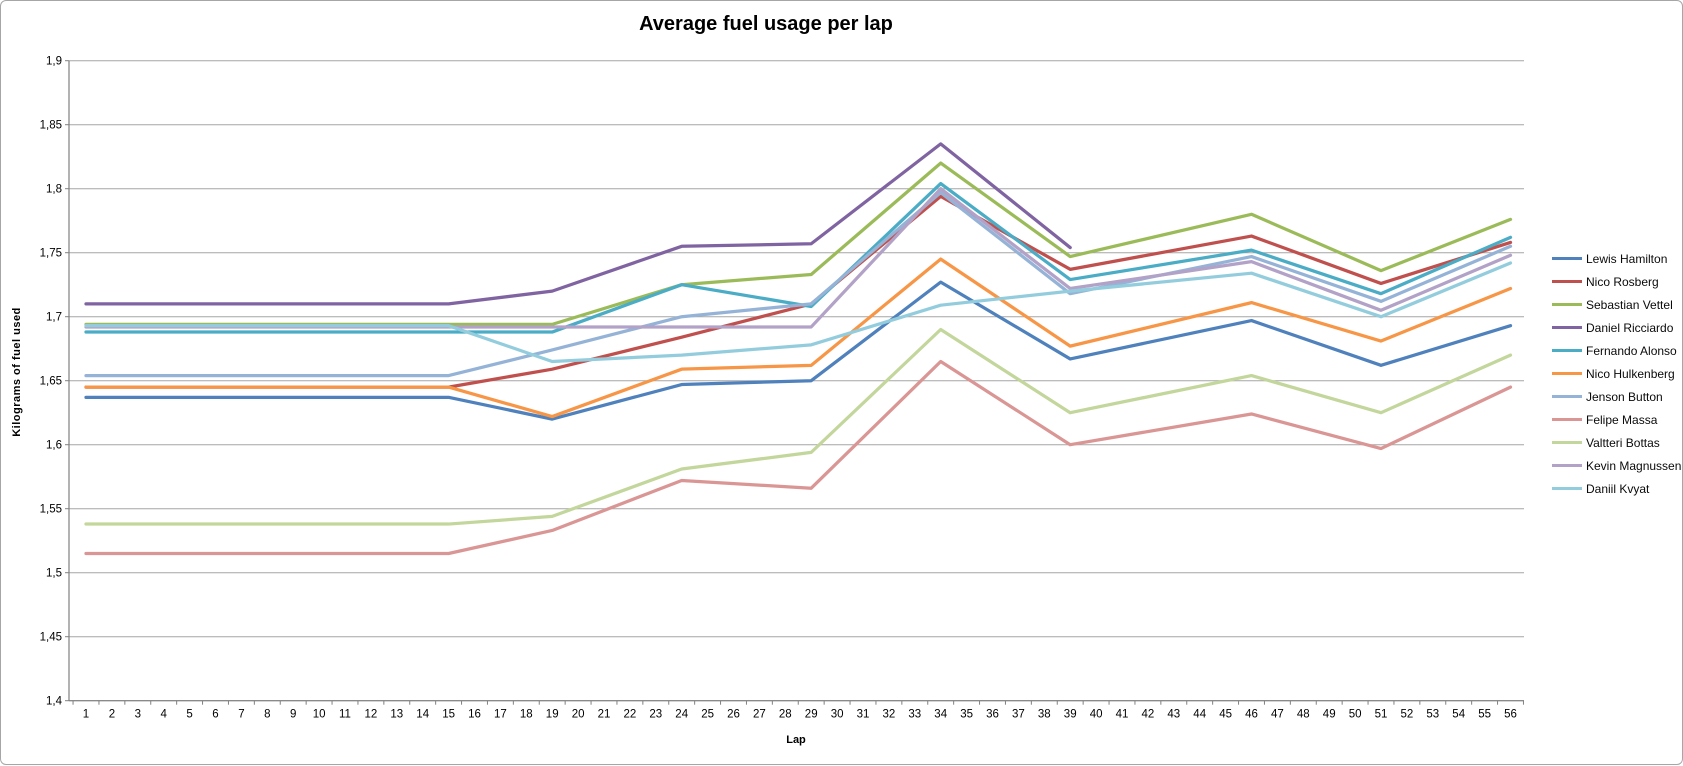 The image size is (1683, 766). I want to click on x-tick-label: 42, so click(1148, 715).